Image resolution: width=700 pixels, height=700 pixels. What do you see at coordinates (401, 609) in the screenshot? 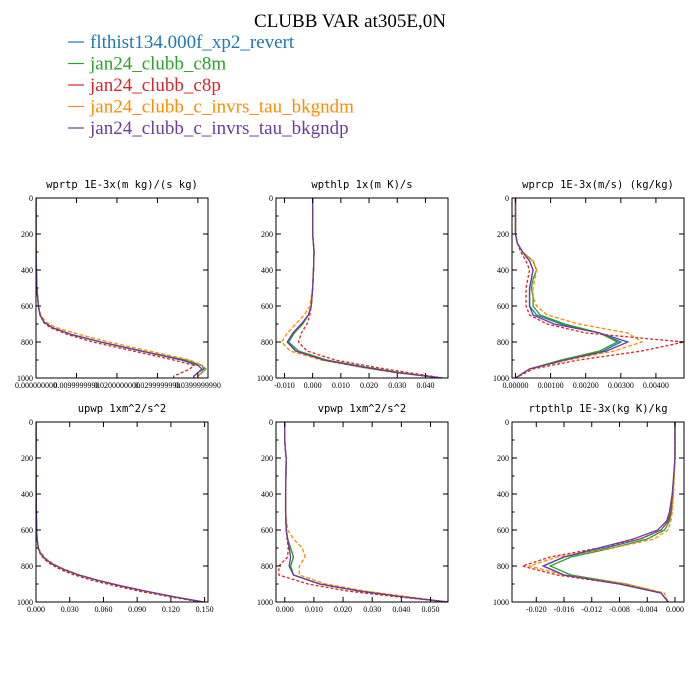
I see `x-tick-label: 0.040` at bounding box center [401, 609].